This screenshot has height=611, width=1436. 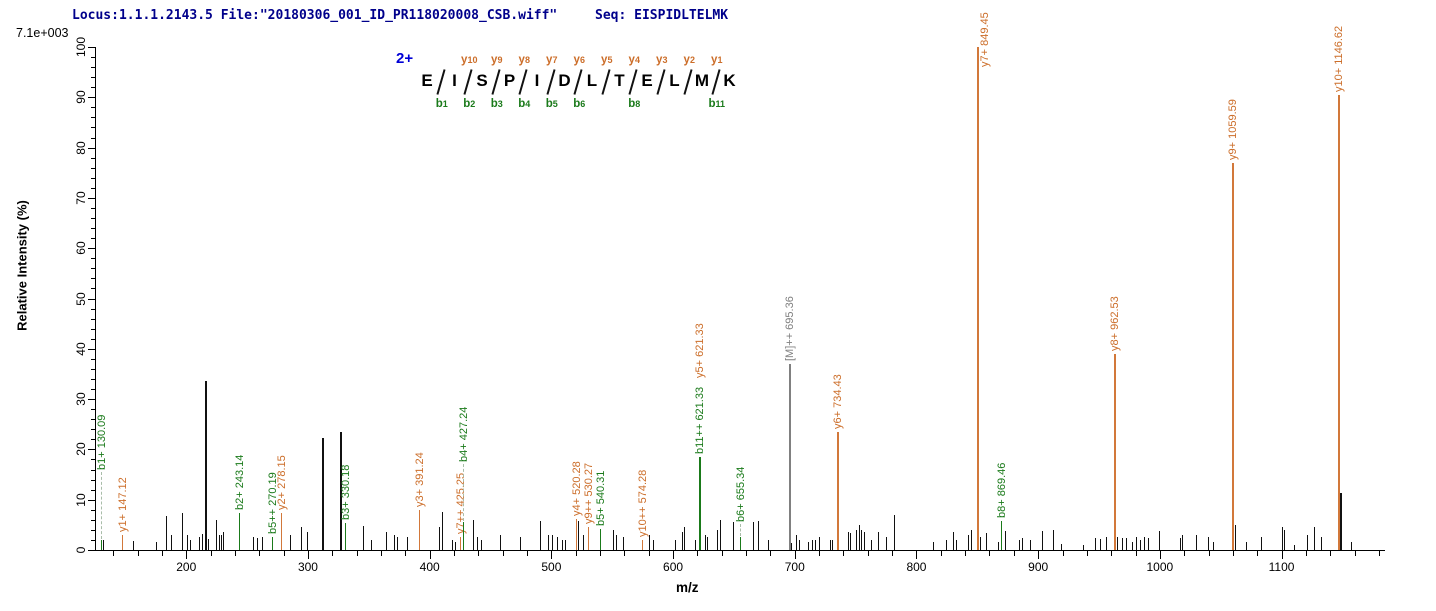 I want to click on peptide-residue: E, so click(x=427, y=80).